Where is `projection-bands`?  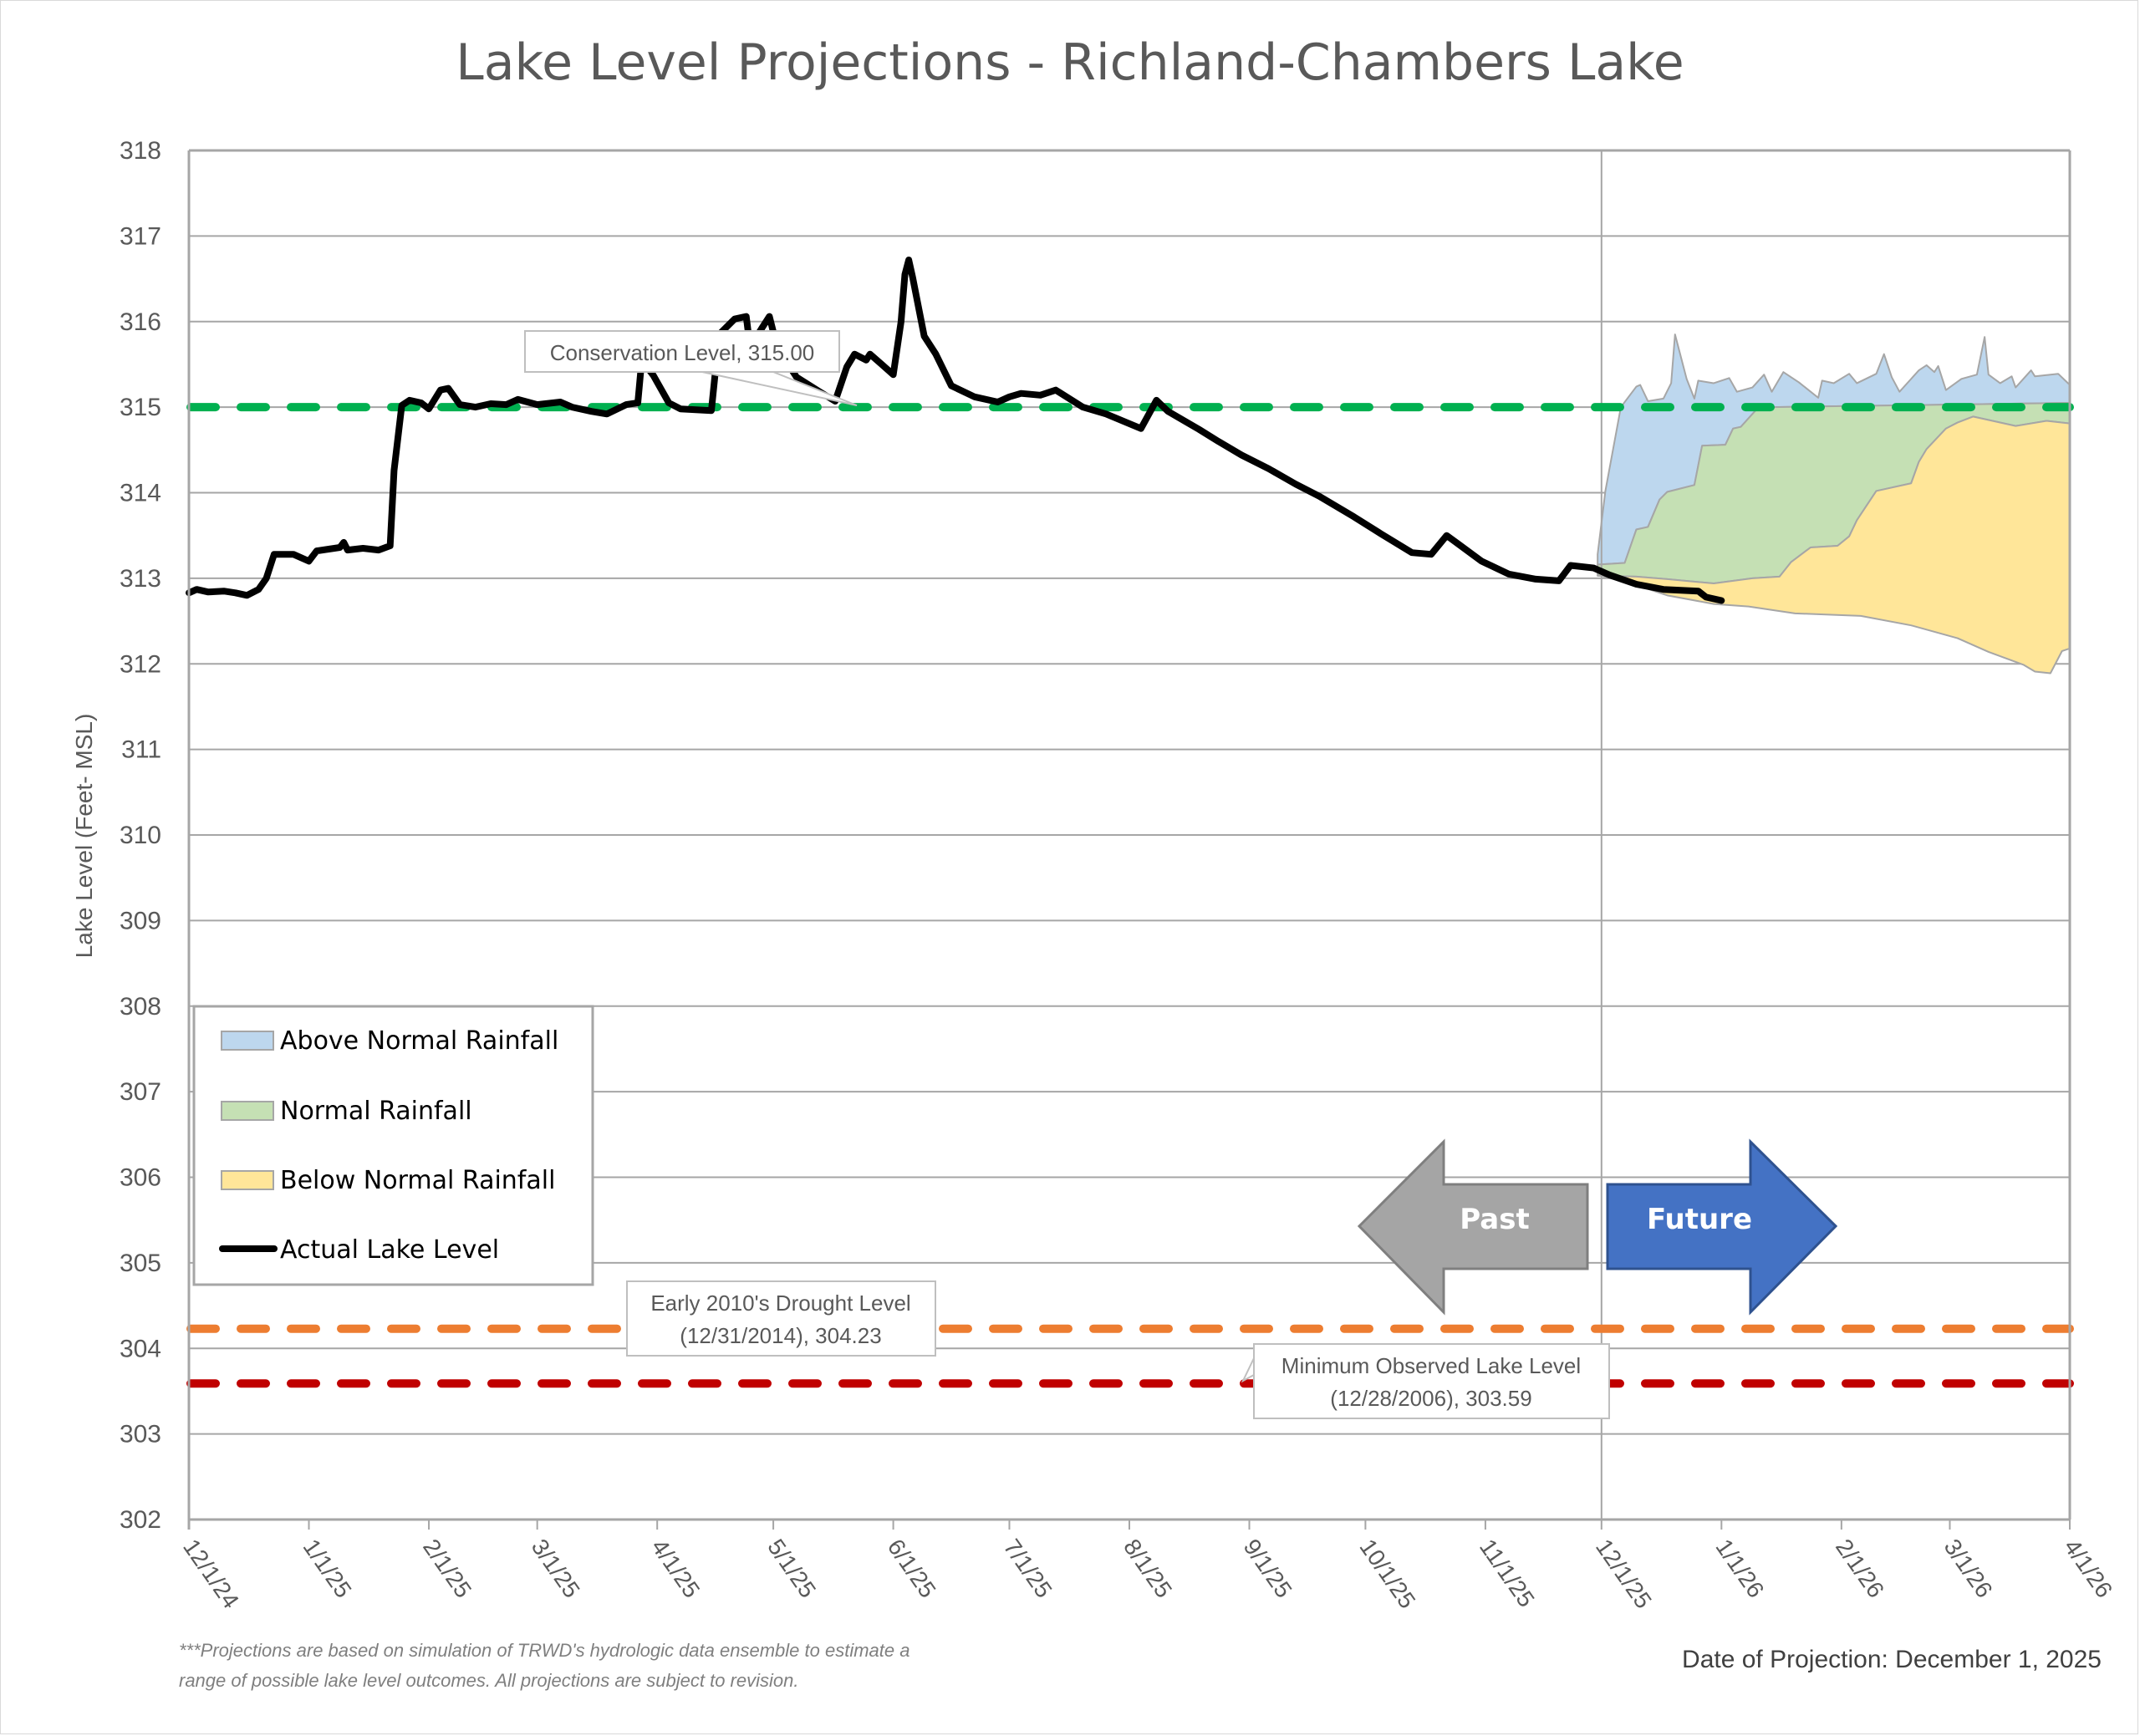
projection-bands is located at coordinates (1834, 504).